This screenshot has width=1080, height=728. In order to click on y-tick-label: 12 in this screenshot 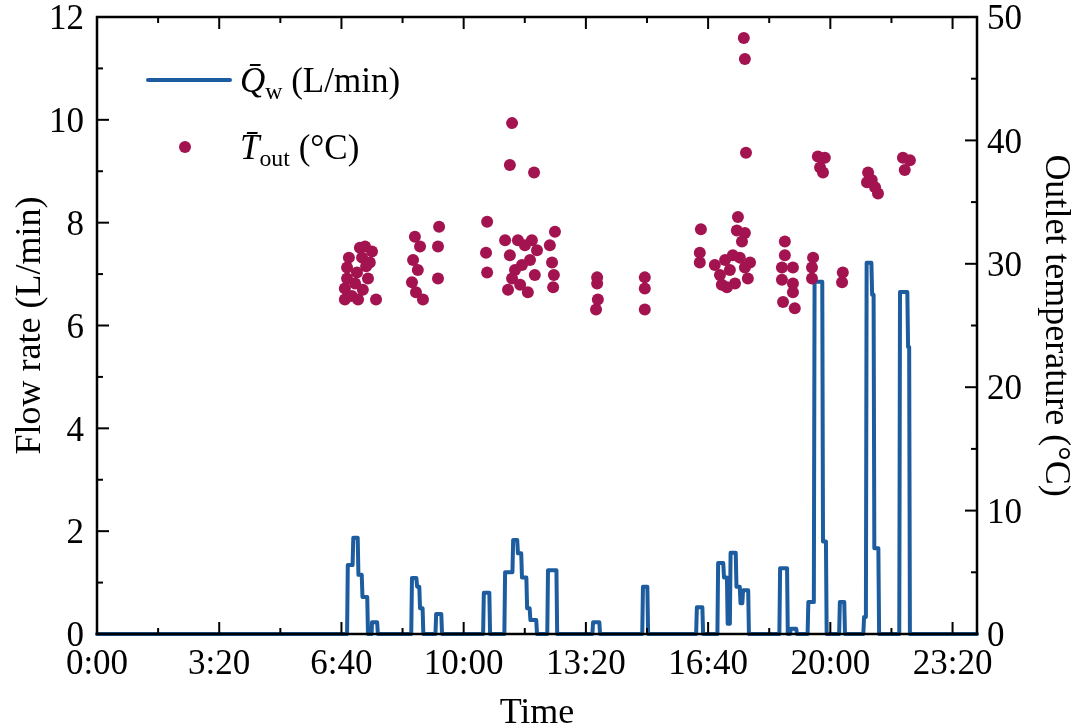, I will do `click(66, 19)`.